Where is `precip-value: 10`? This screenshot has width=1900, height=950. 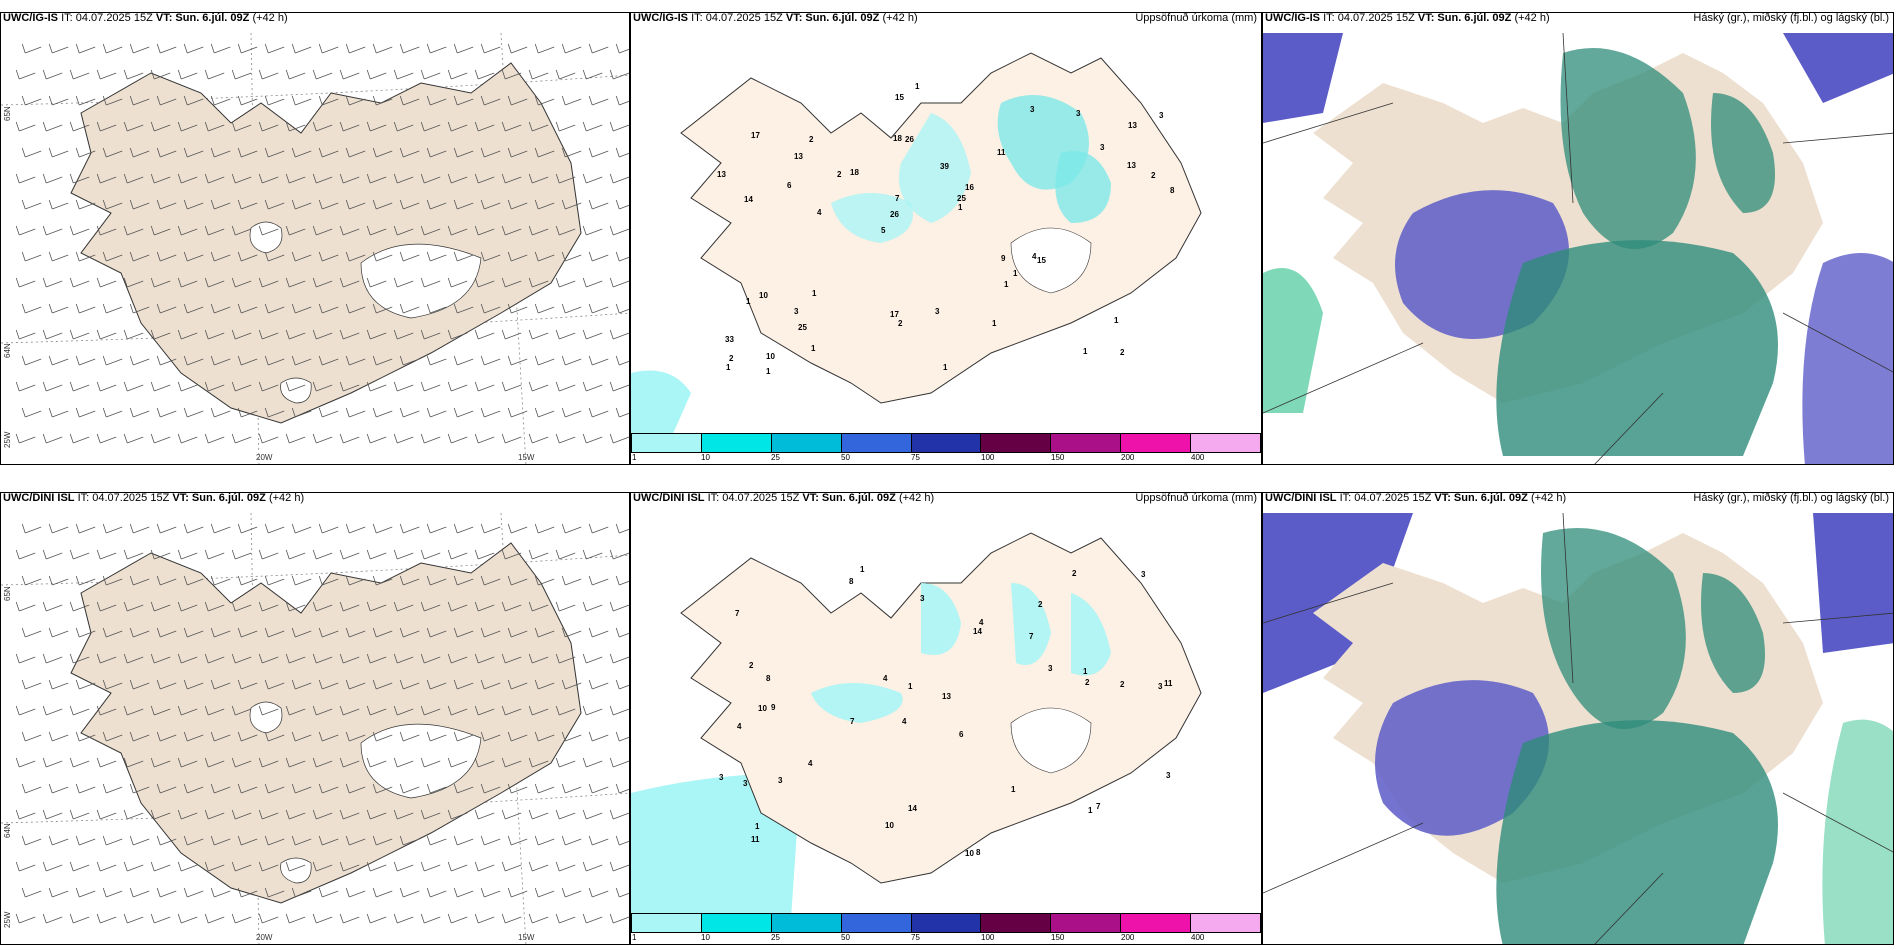 precip-value: 10 is located at coordinates (763, 295).